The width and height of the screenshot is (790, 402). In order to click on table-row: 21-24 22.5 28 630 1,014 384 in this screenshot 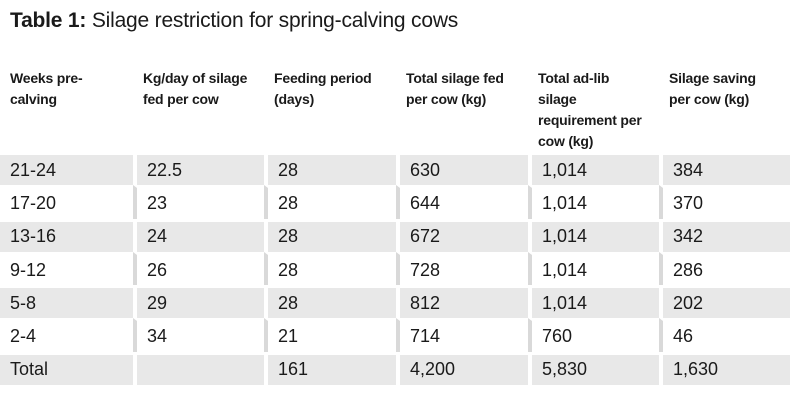, I will do `click(395, 169)`.